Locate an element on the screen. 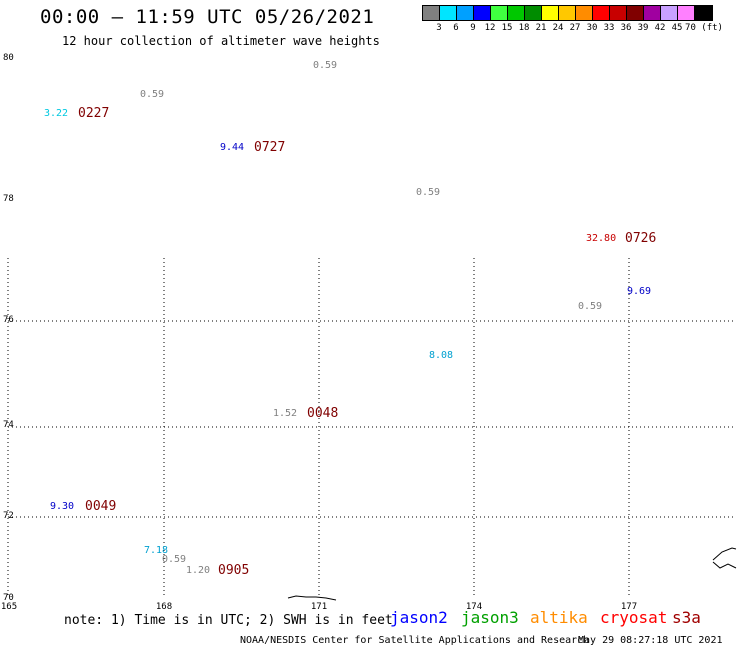 The width and height of the screenshot is (740, 650). lon-label-171: 171 is located at coordinates (319, 607).